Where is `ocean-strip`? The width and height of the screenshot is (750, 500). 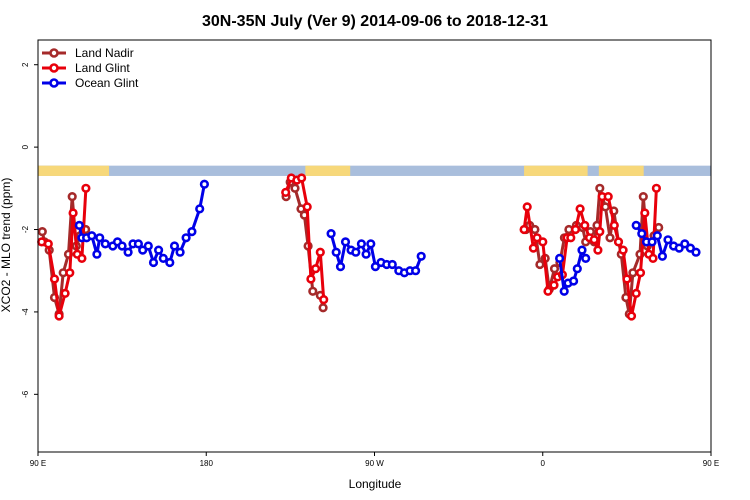
ocean-strip is located at coordinates (374, 170).